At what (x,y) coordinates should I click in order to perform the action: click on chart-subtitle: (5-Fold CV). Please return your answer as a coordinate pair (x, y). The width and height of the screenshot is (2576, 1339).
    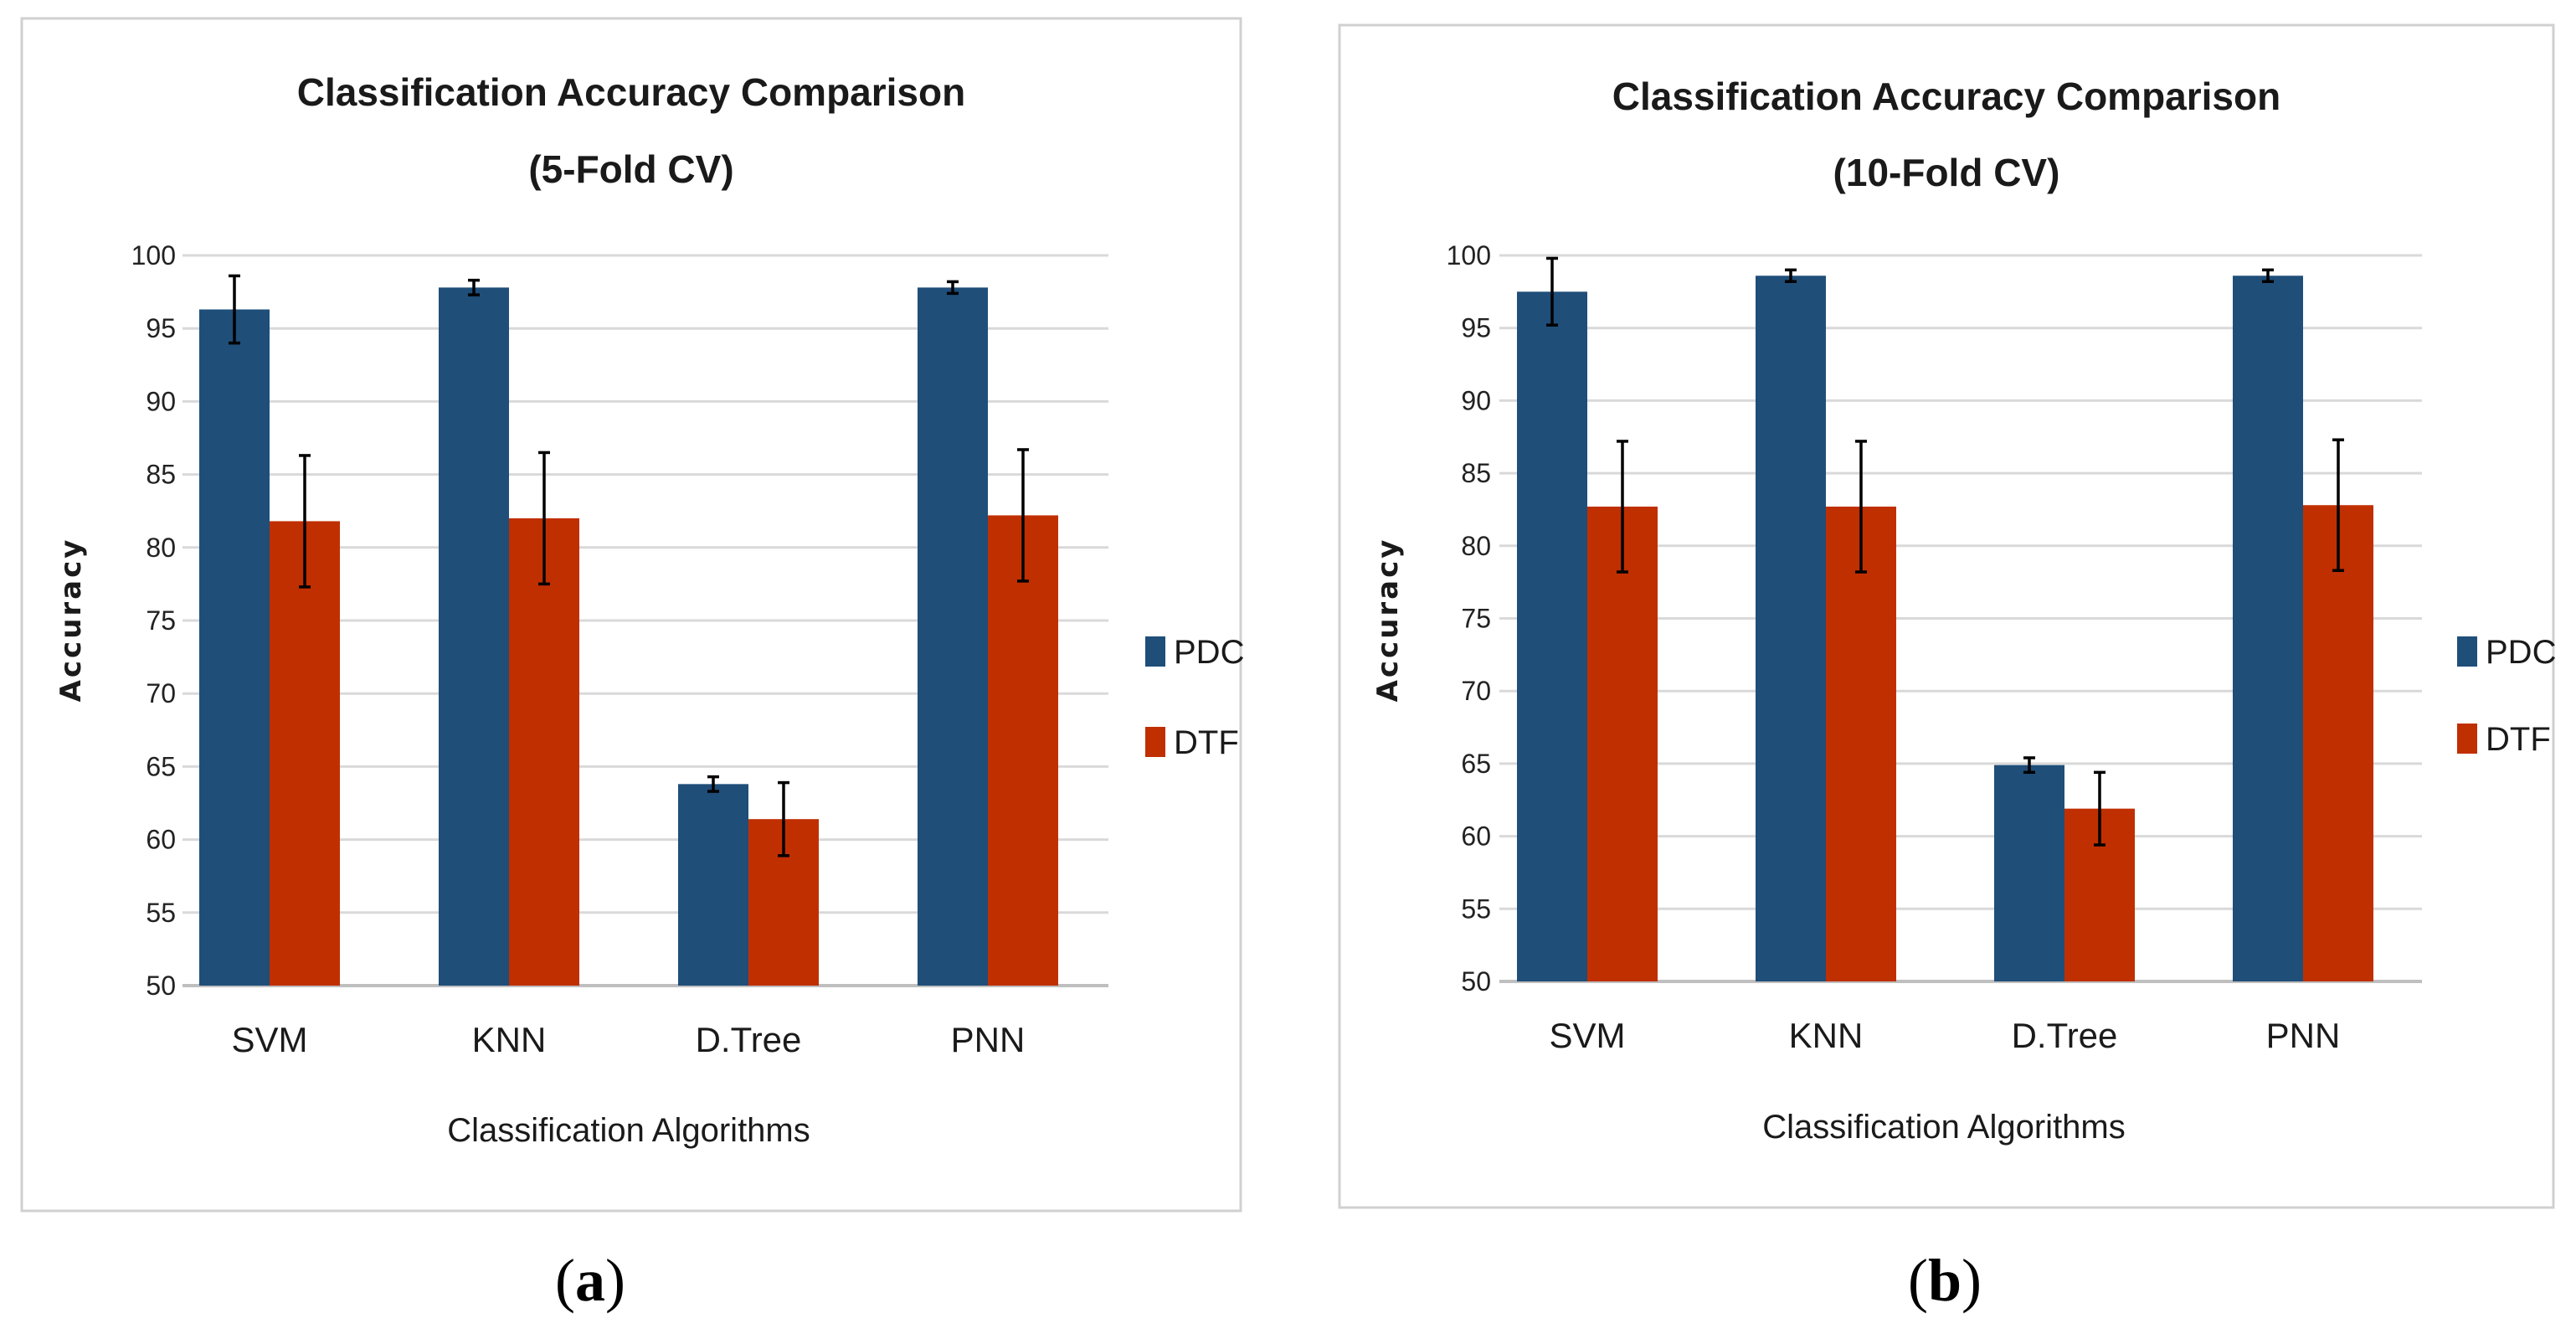
    Looking at the image, I should click on (631, 169).